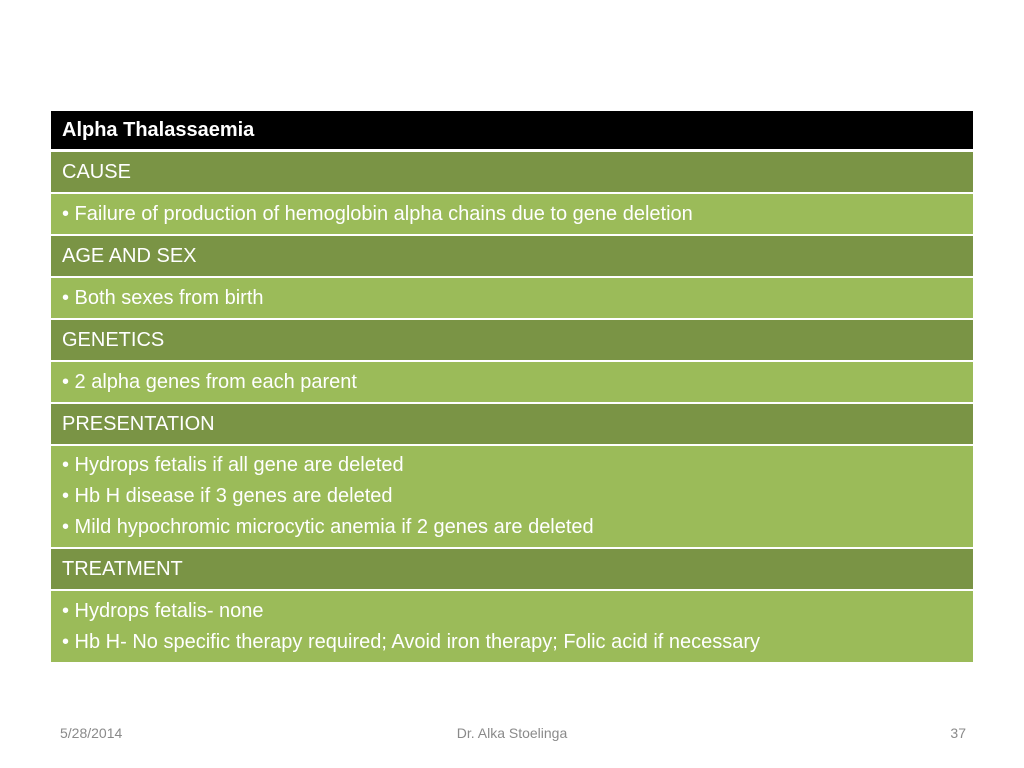 The width and height of the screenshot is (1024, 768). Describe the element at coordinates (113, 339) in the screenshot. I see `section-heading-text: GENETICS` at that location.